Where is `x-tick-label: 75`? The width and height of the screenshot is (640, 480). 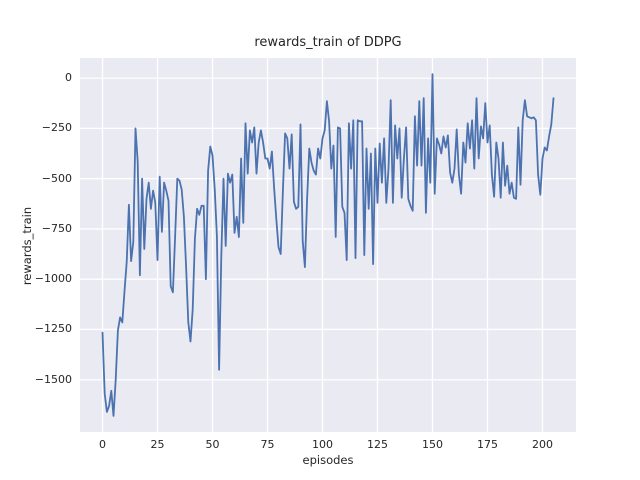
x-tick-label: 75 is located at coordinates (267, 444).